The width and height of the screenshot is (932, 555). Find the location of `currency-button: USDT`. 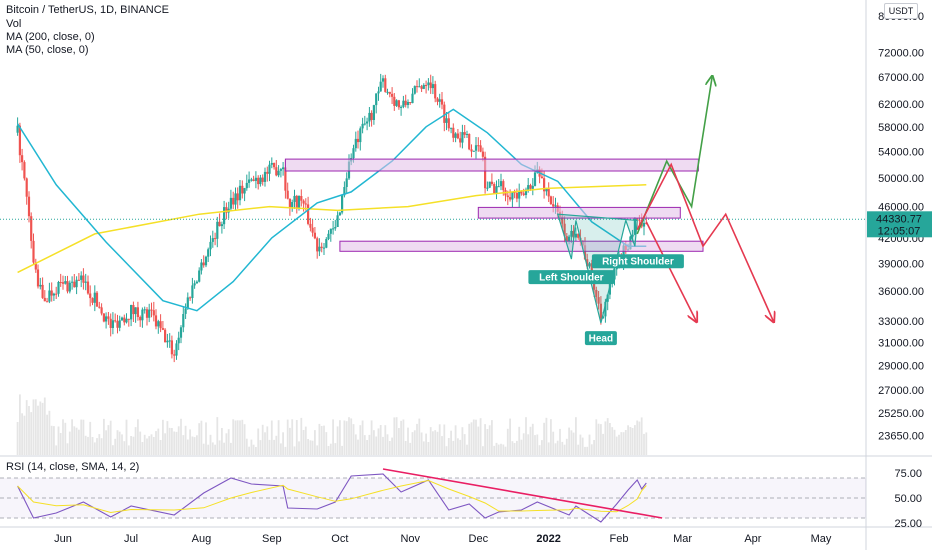

currency-button: USDT is located at coordinates (901, 11).